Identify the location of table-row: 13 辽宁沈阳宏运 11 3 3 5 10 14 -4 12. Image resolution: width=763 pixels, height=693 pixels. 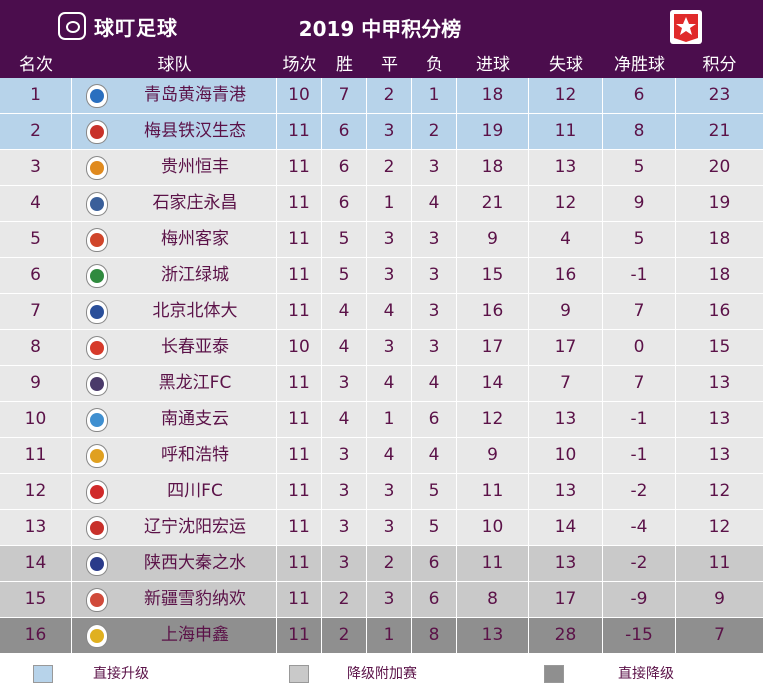
(381, 528).